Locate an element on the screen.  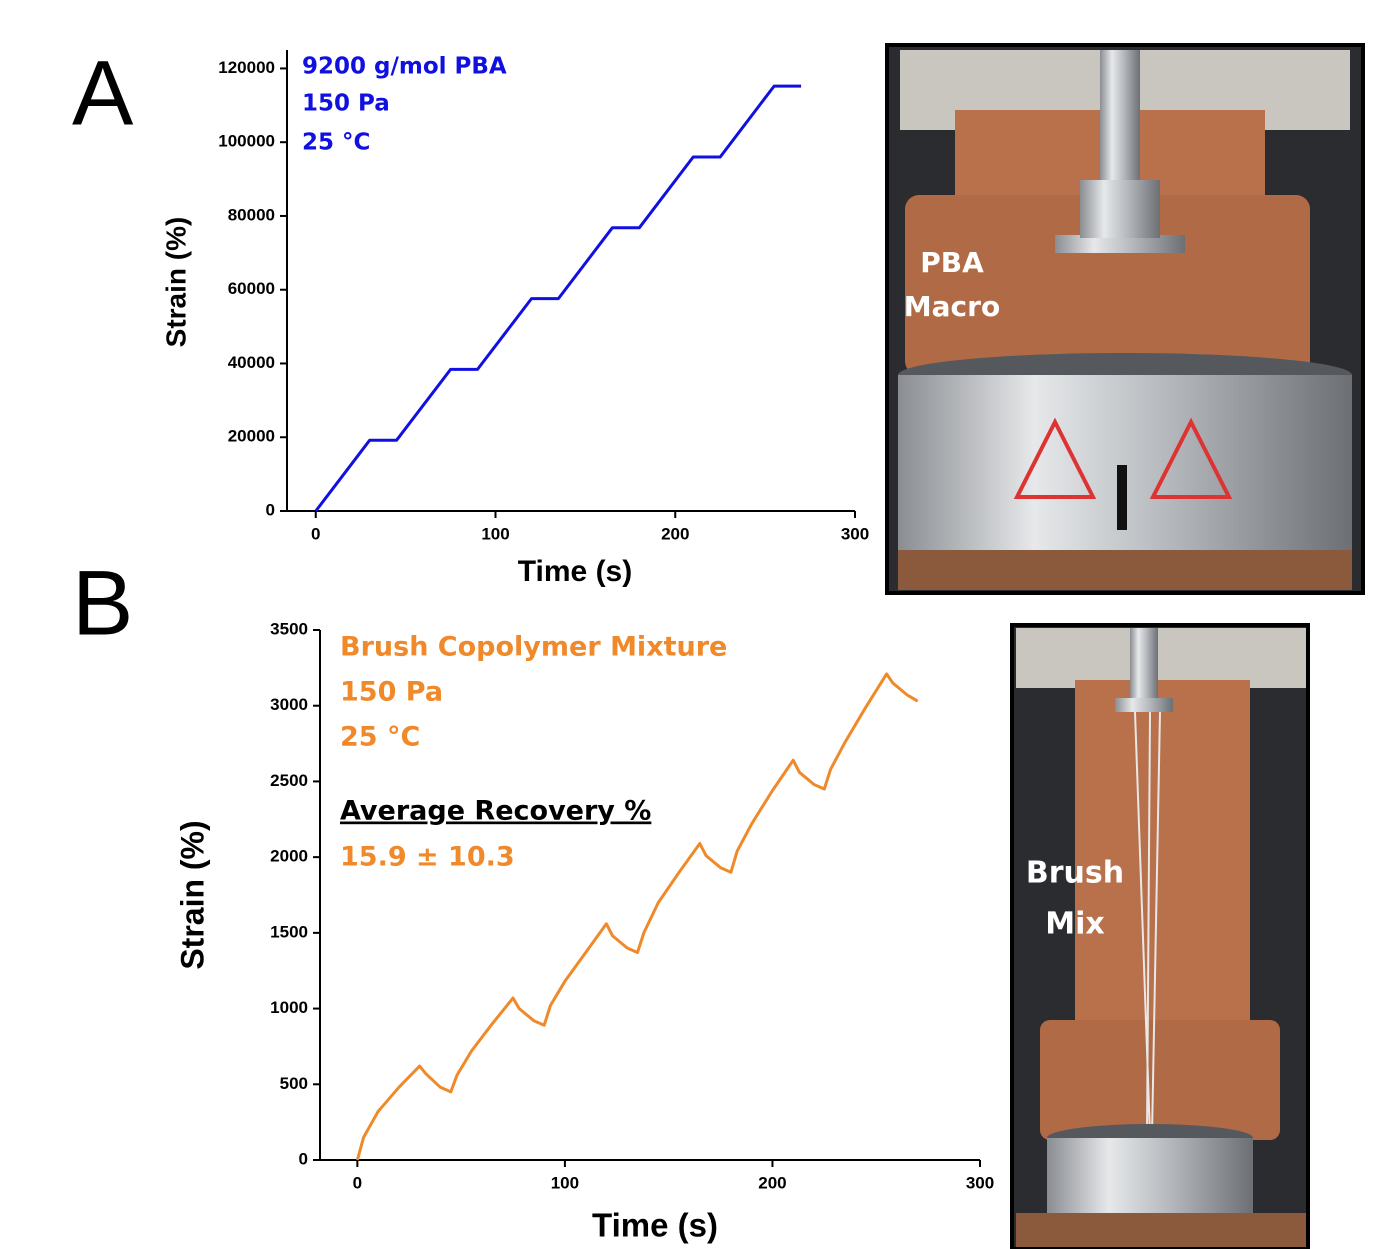
photo-label: Mix is located at coordinates (1075, 924).